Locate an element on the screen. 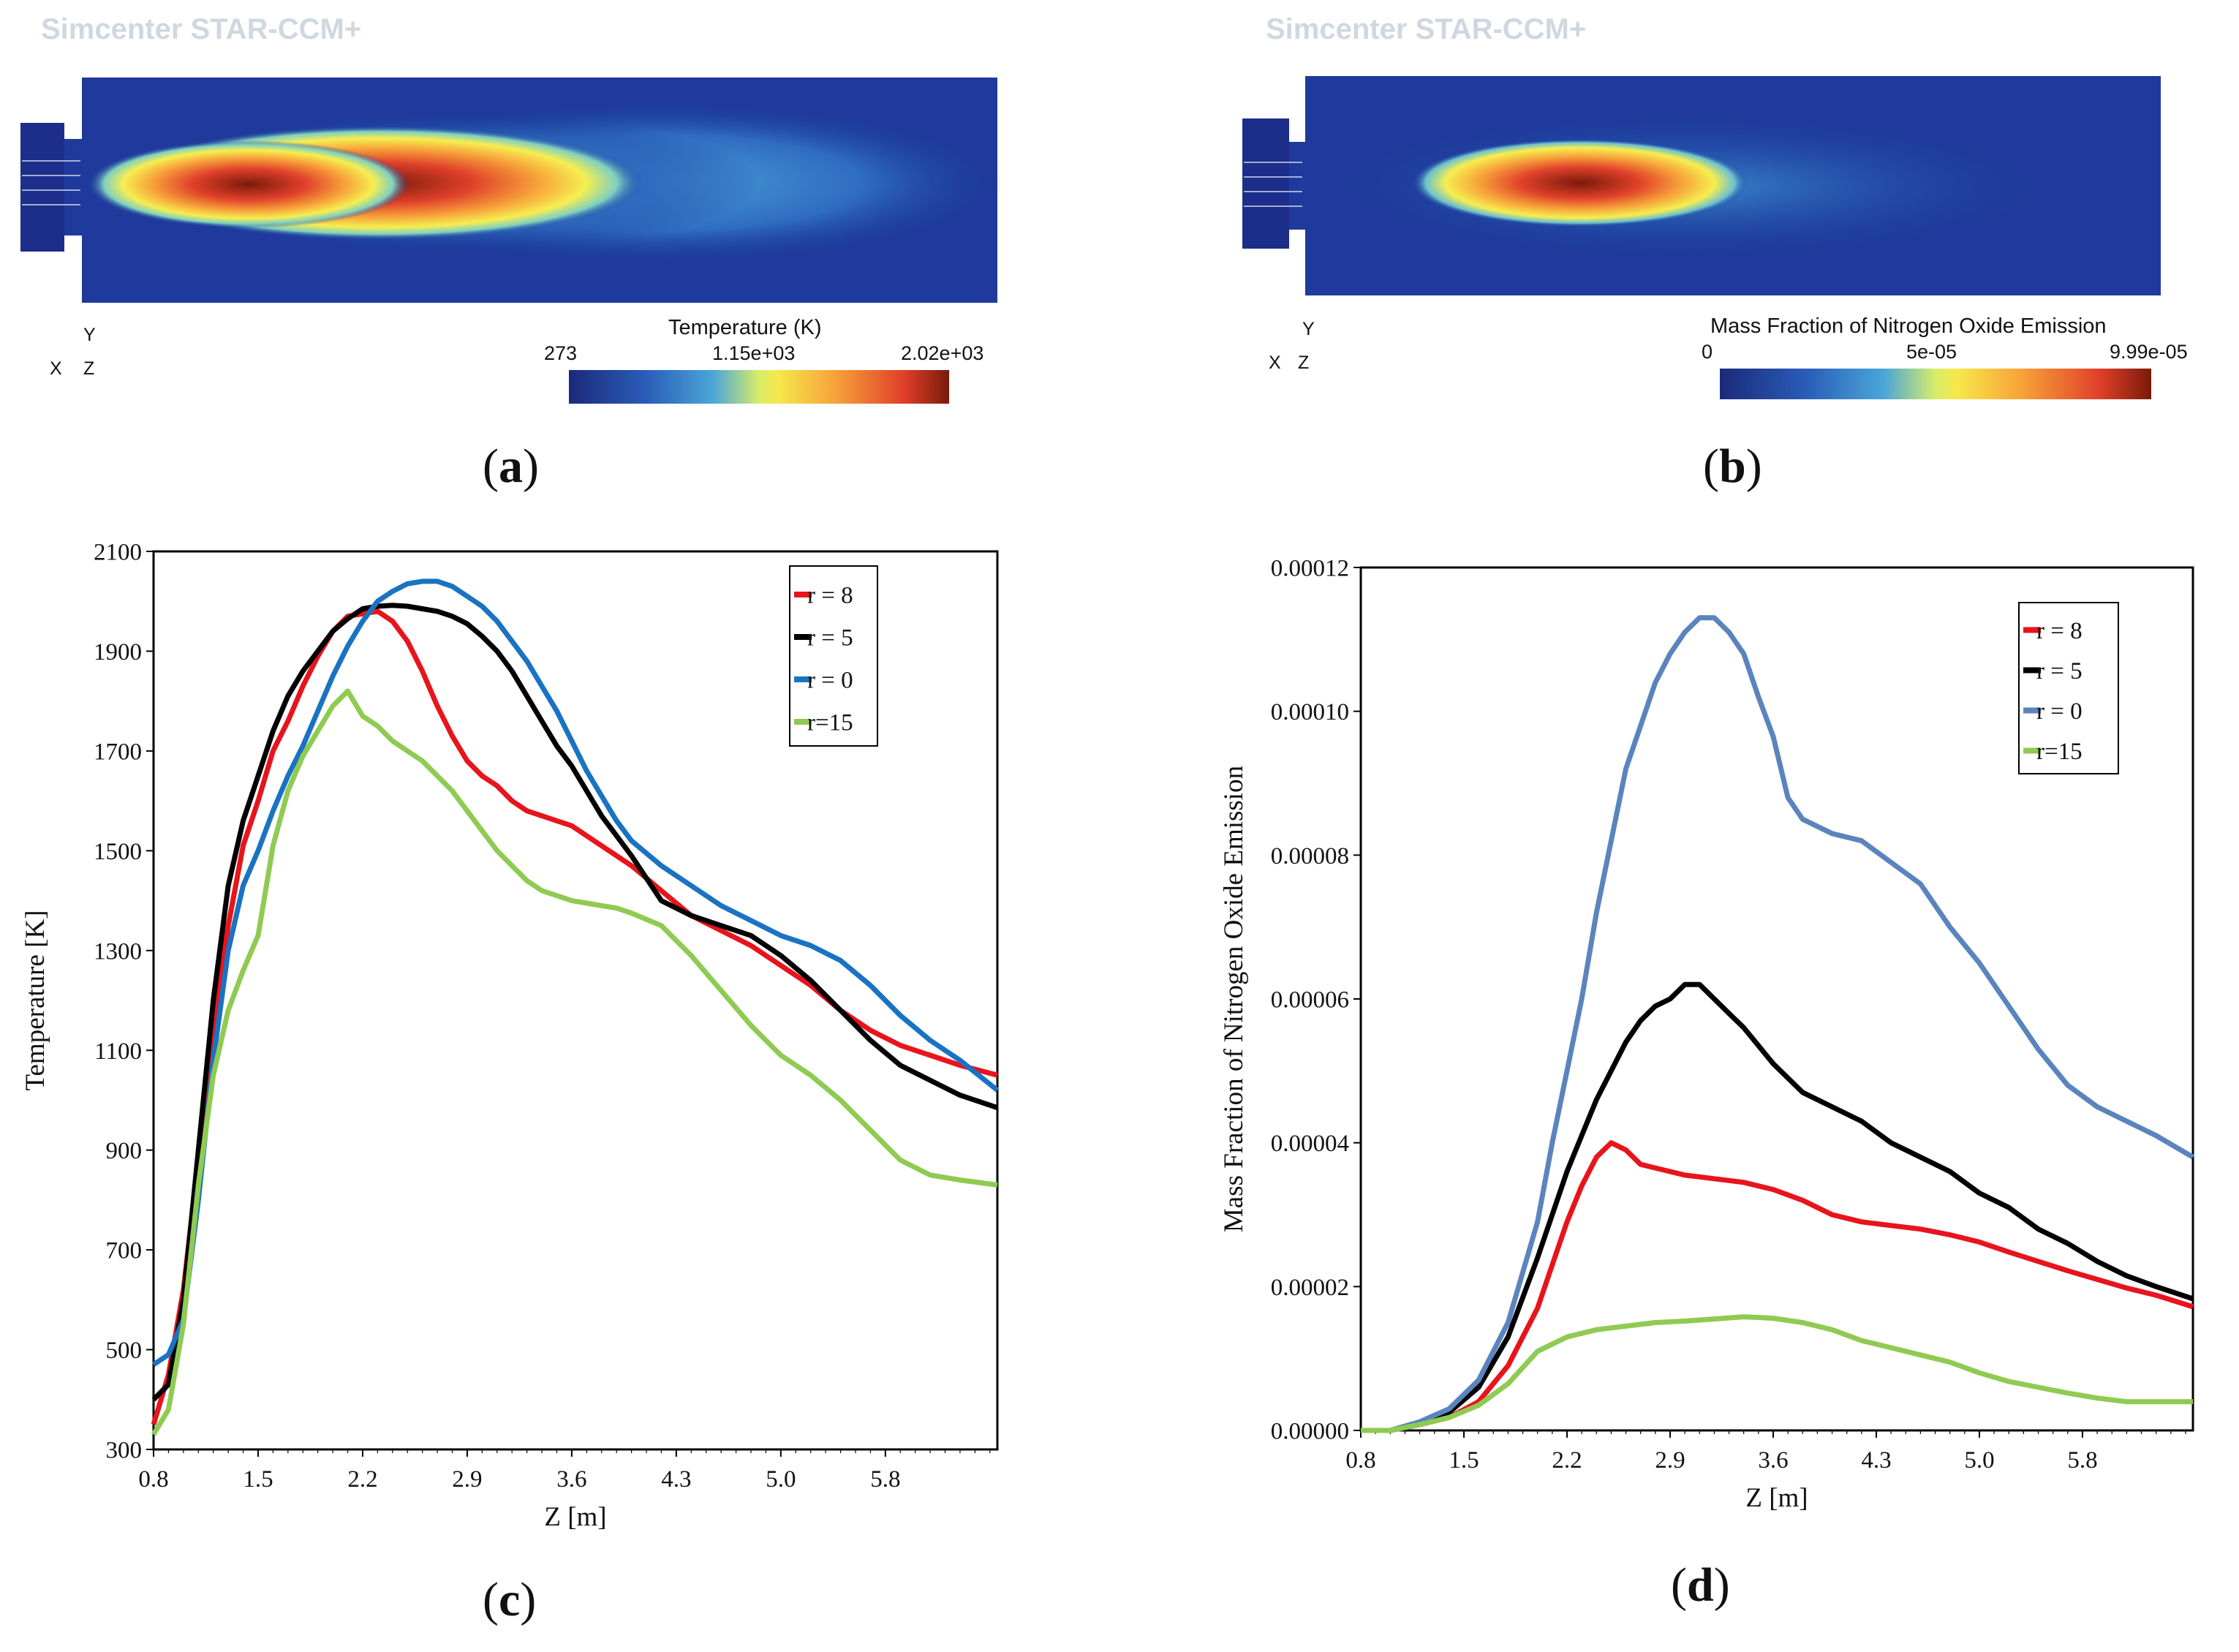 This screenshot has width=2239, height=1652. series-line-r5 is located at coordinates (1777, 1207).